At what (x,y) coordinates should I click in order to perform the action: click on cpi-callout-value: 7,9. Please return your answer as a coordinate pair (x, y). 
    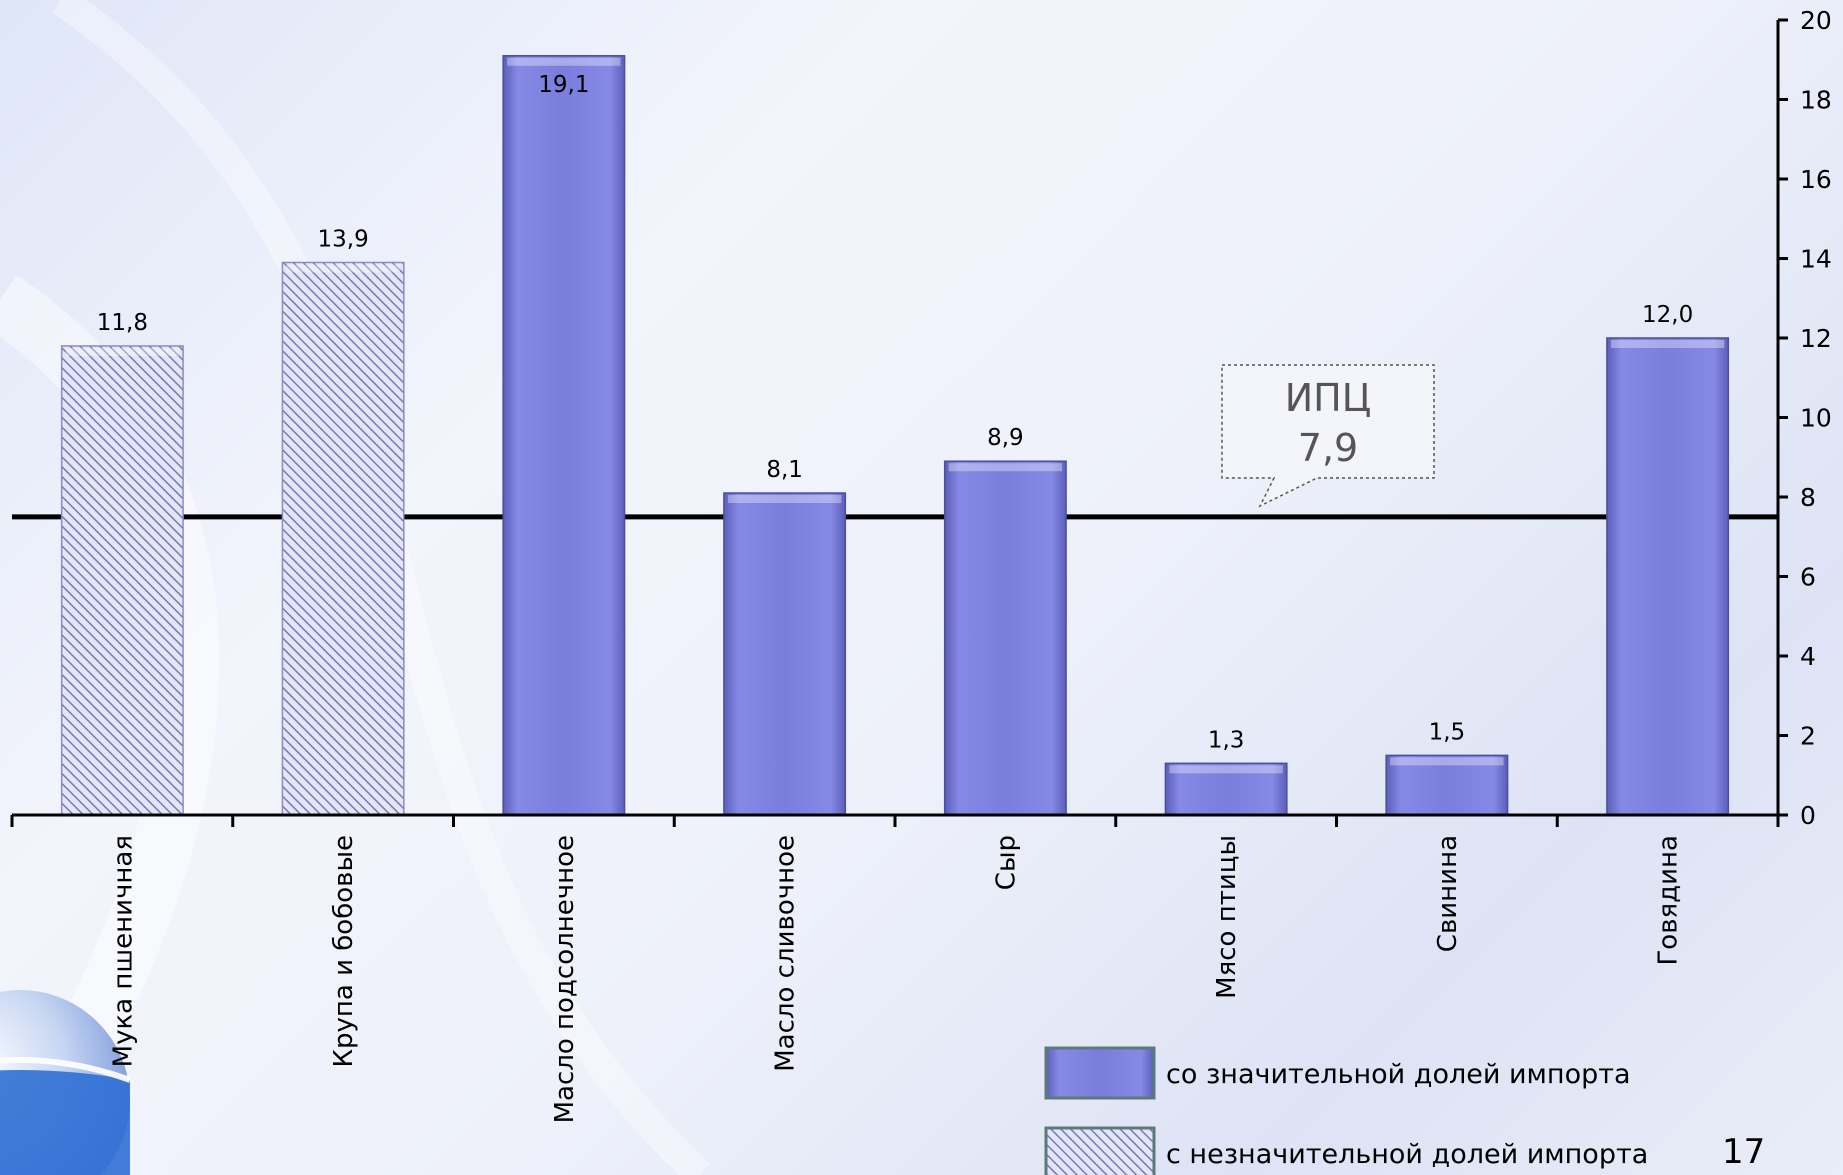
    Looking at the image, I should click on (1328, 448).